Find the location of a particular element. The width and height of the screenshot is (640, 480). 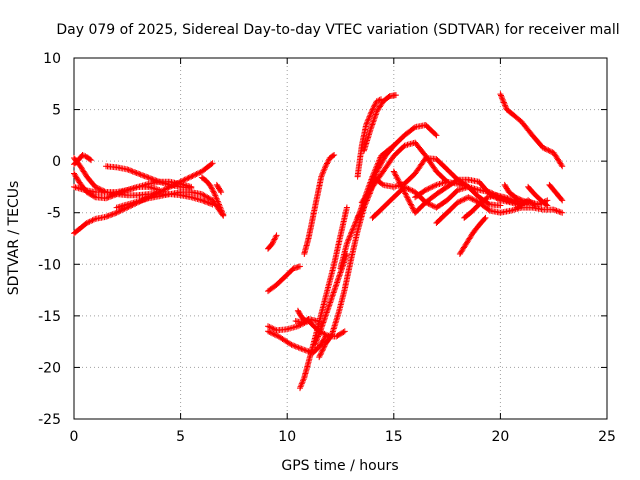

series-arc16 is located at coordinates (323, 298).